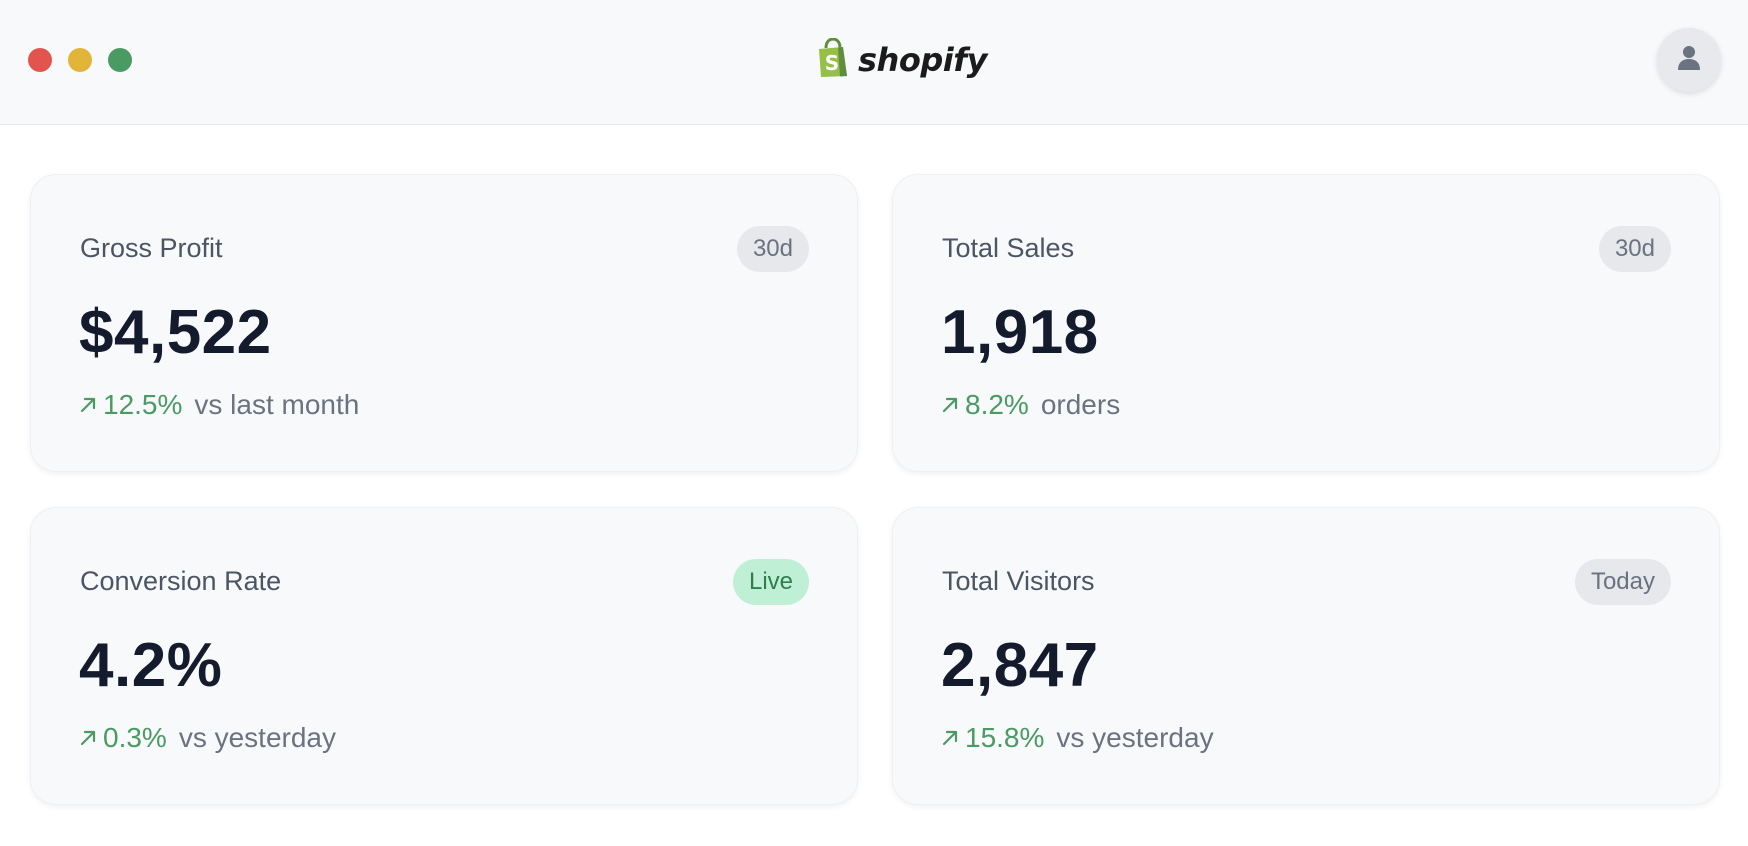  I want to click on change-percent: 15.8%, so click(1005, 737).